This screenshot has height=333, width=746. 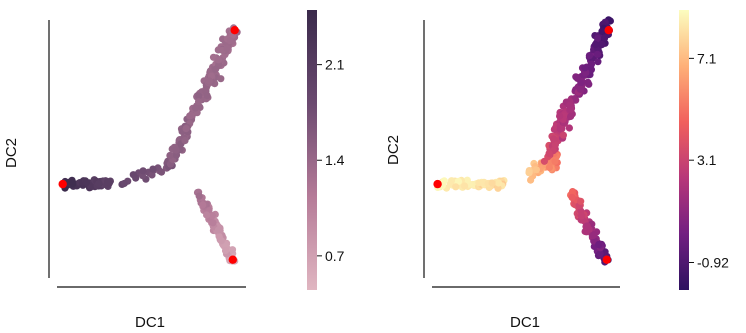 I want to click on colorbar-tick-label: 1.4, so click(x=335, y=160).